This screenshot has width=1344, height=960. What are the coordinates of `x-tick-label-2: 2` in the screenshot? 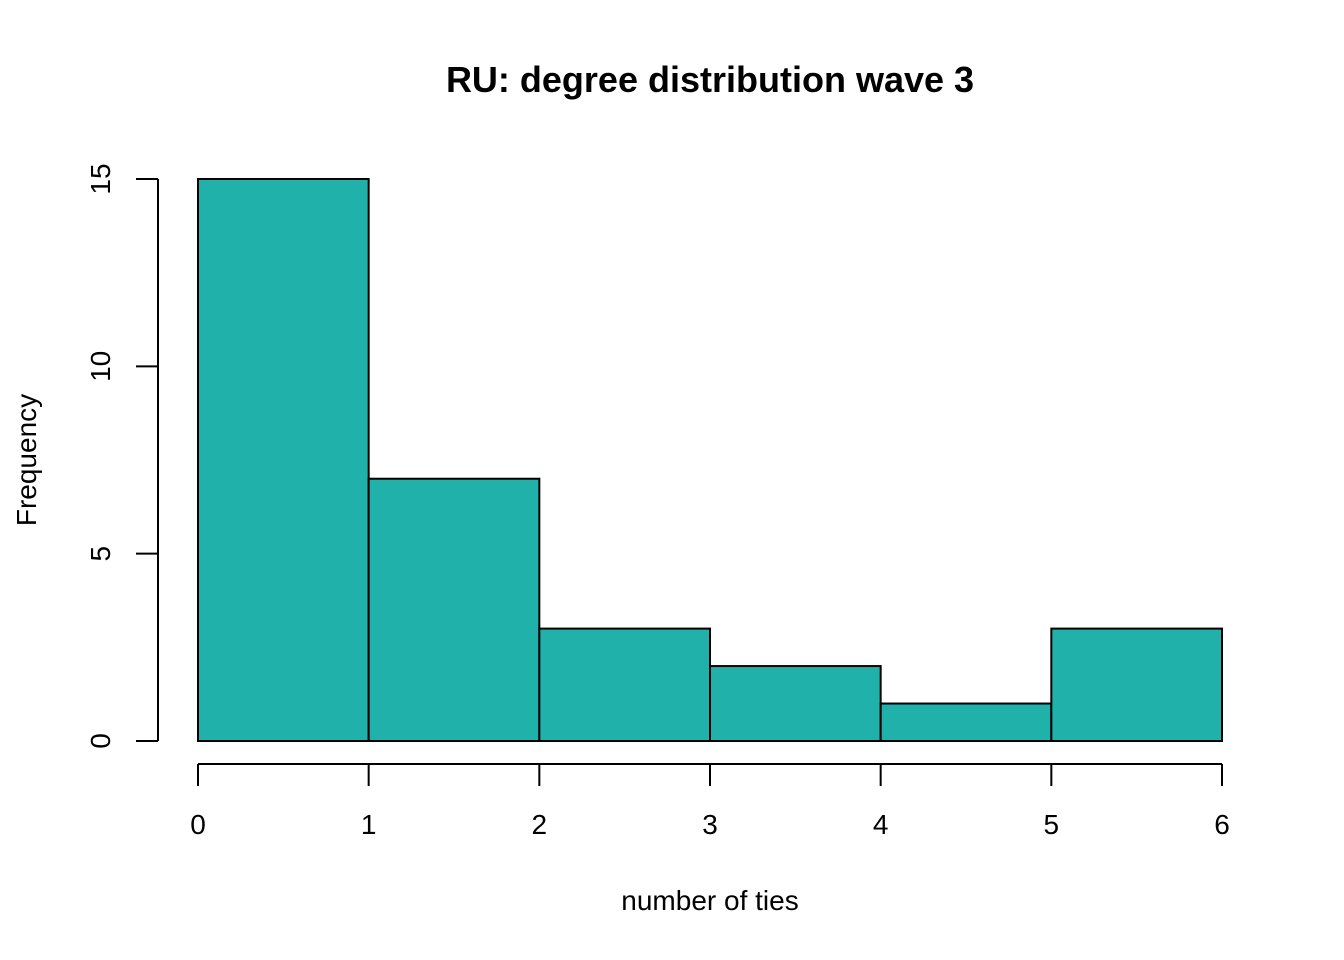 It's located at (540, 824).